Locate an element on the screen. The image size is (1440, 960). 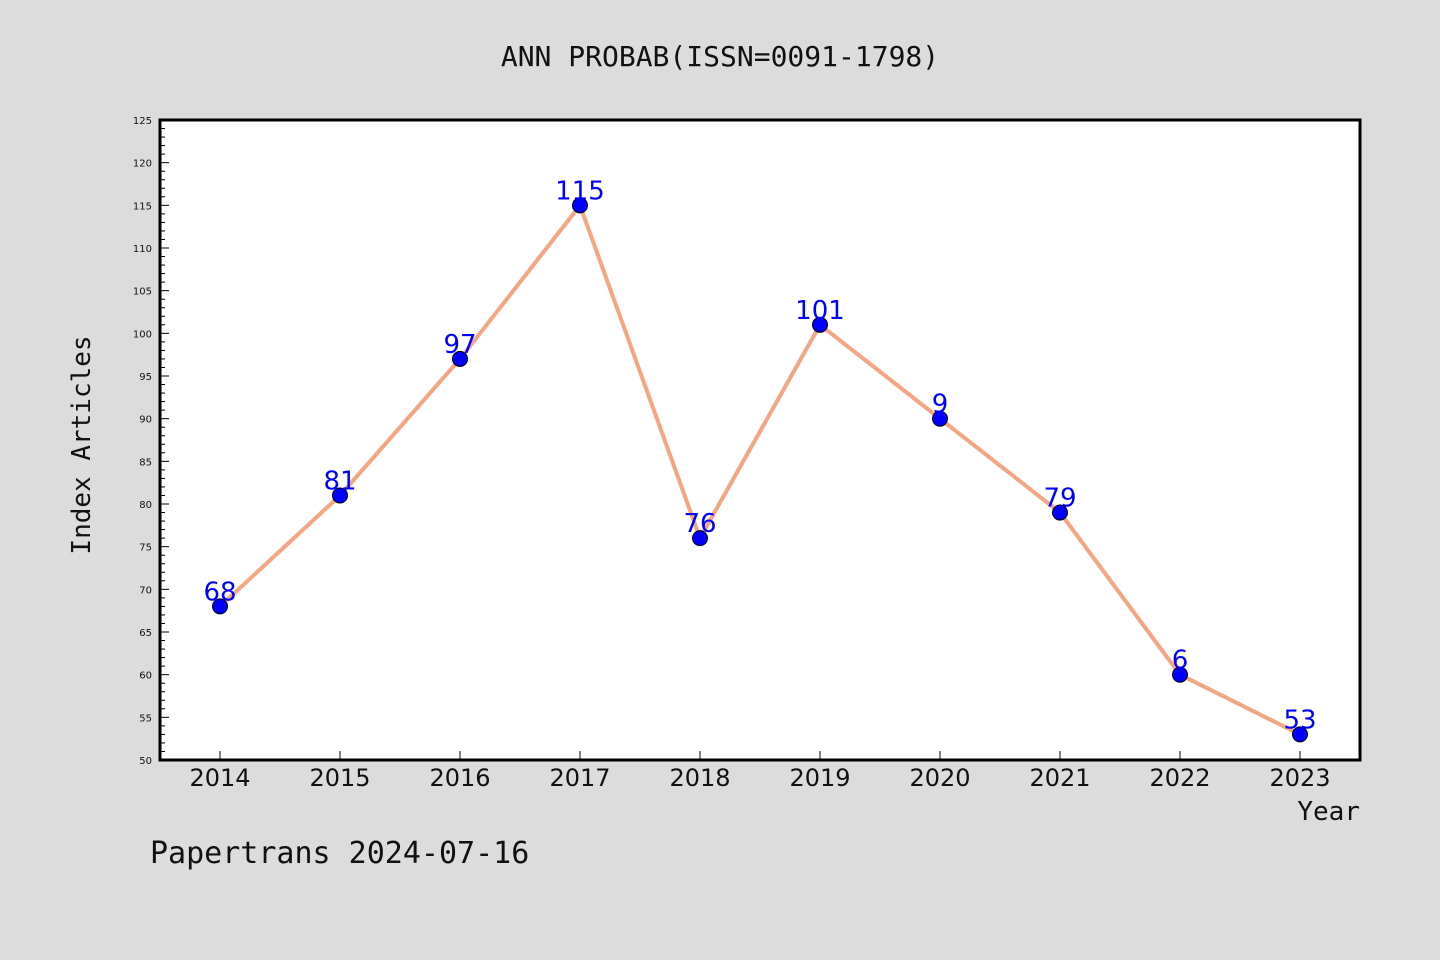
x-tick-label: 2020 is located at coordinates (939, 778).